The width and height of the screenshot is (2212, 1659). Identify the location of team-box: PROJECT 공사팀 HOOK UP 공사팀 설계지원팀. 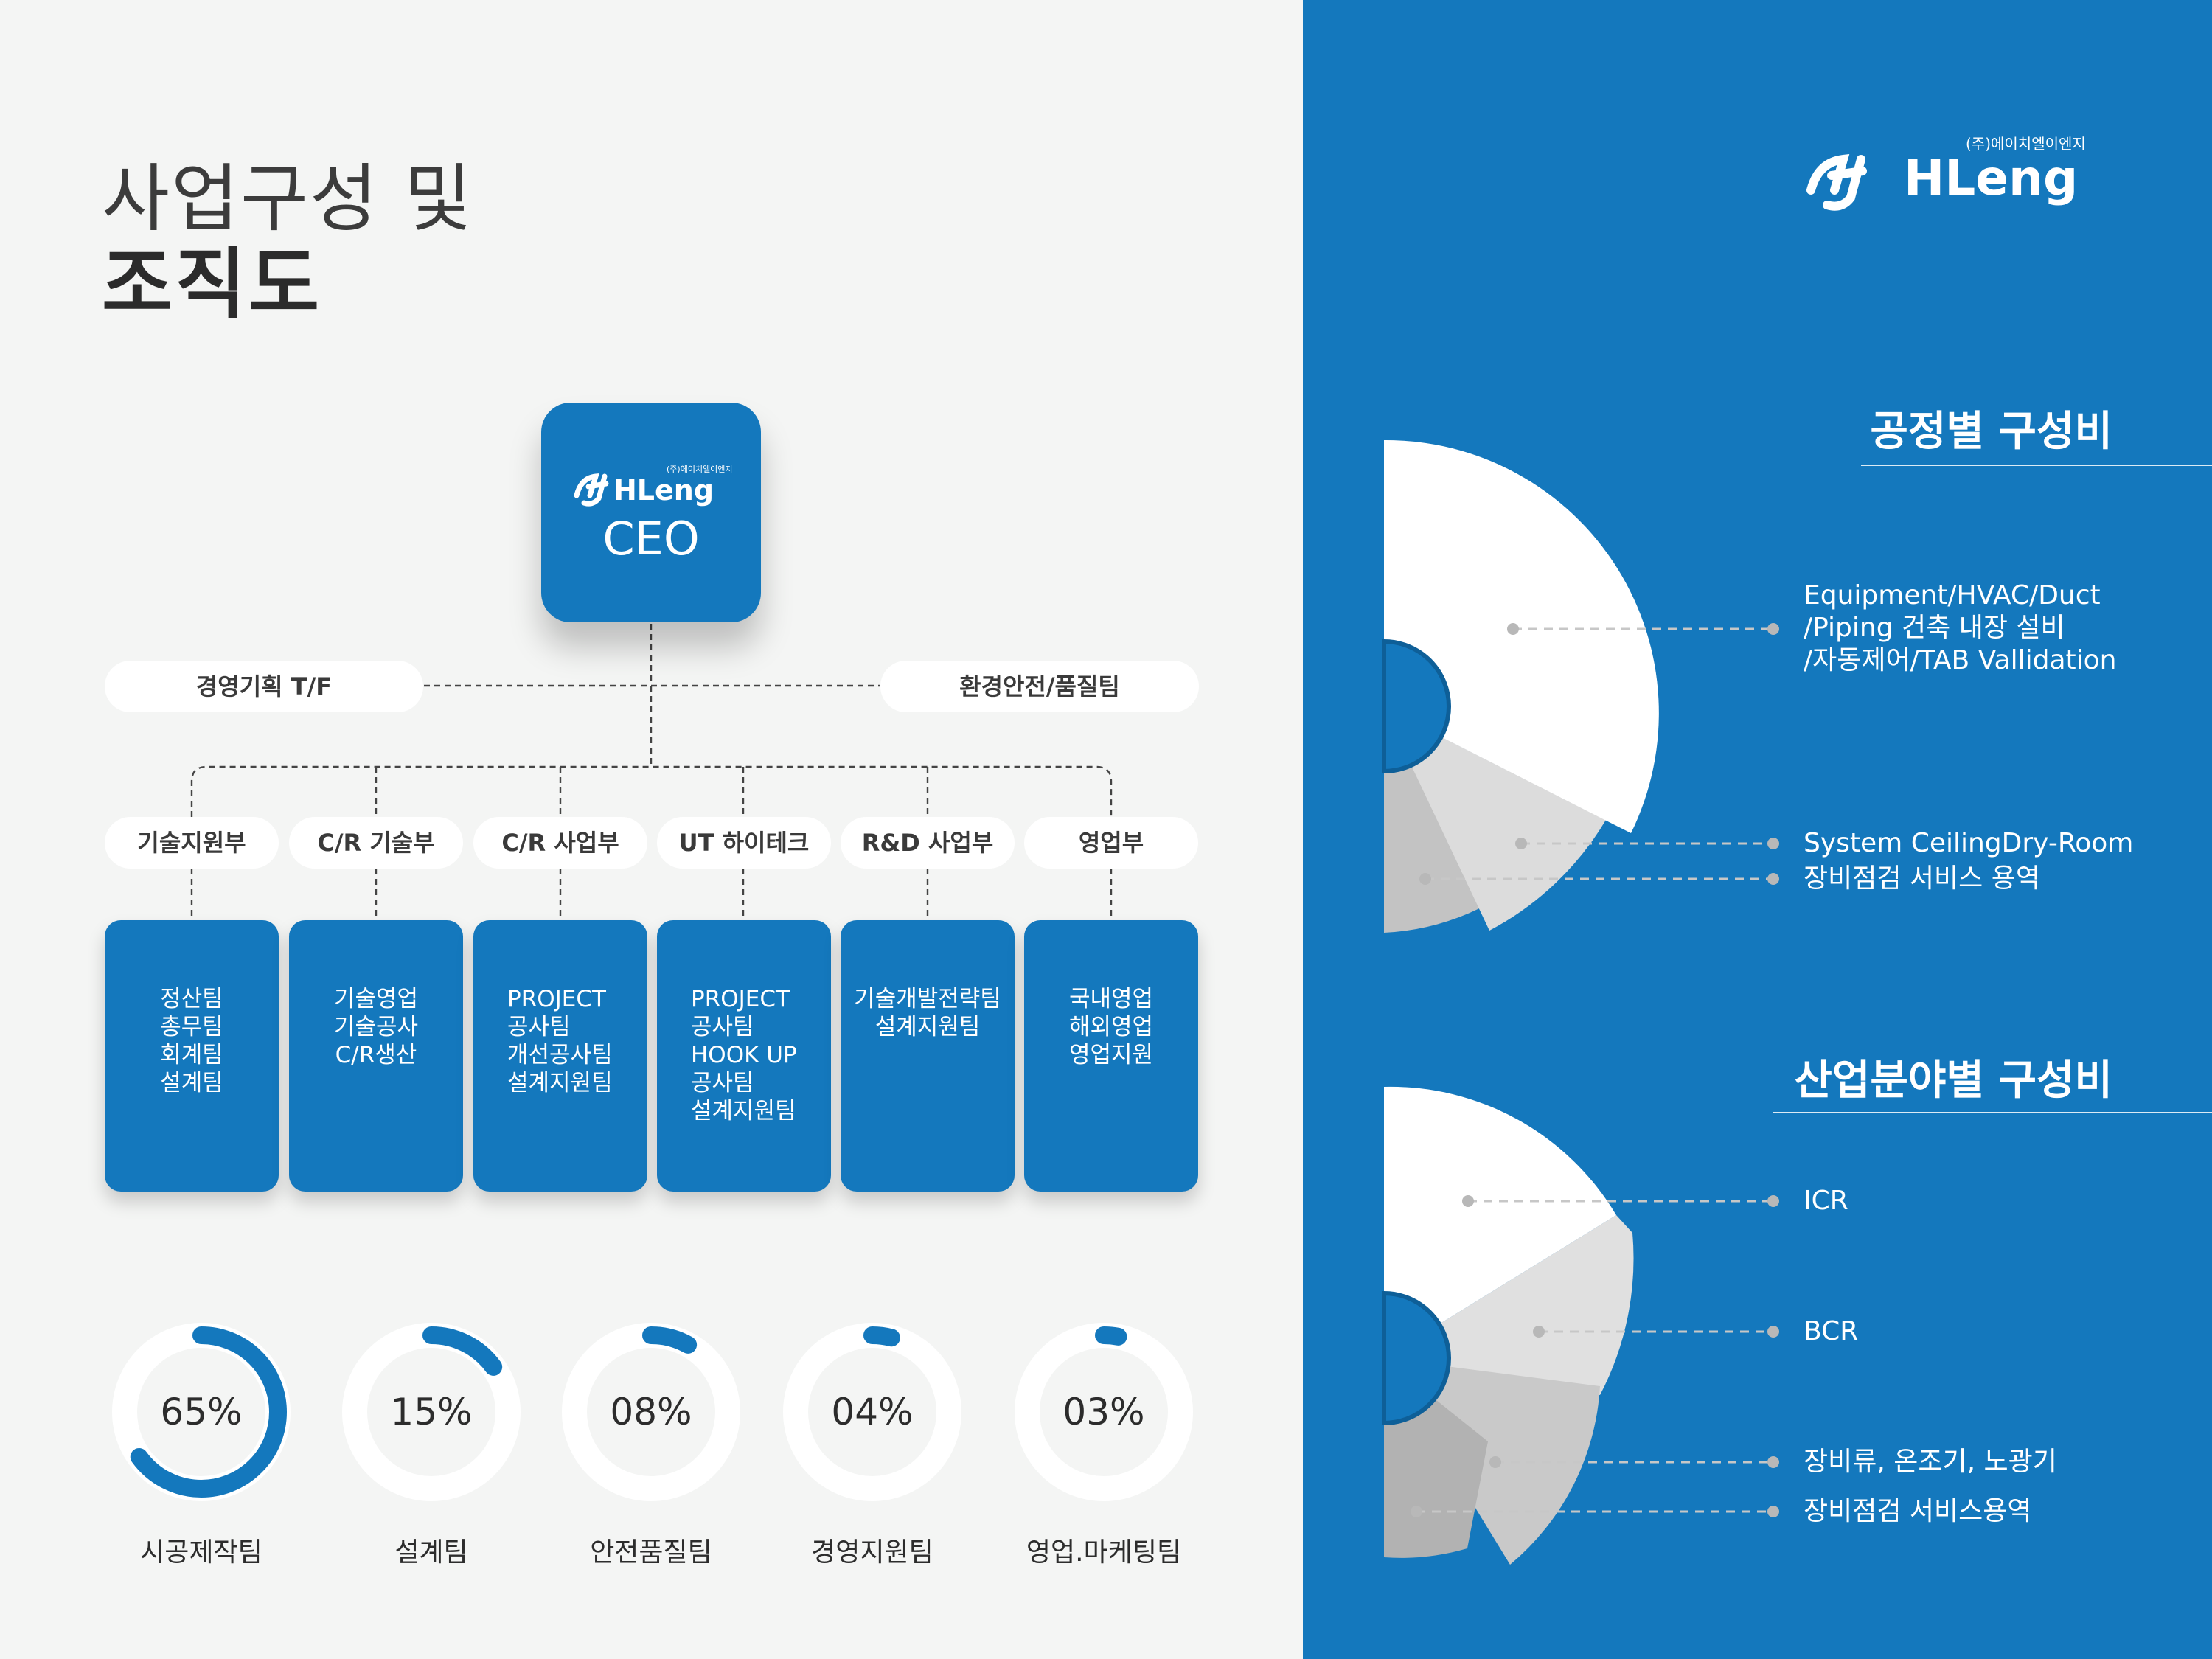
(744, 1056).